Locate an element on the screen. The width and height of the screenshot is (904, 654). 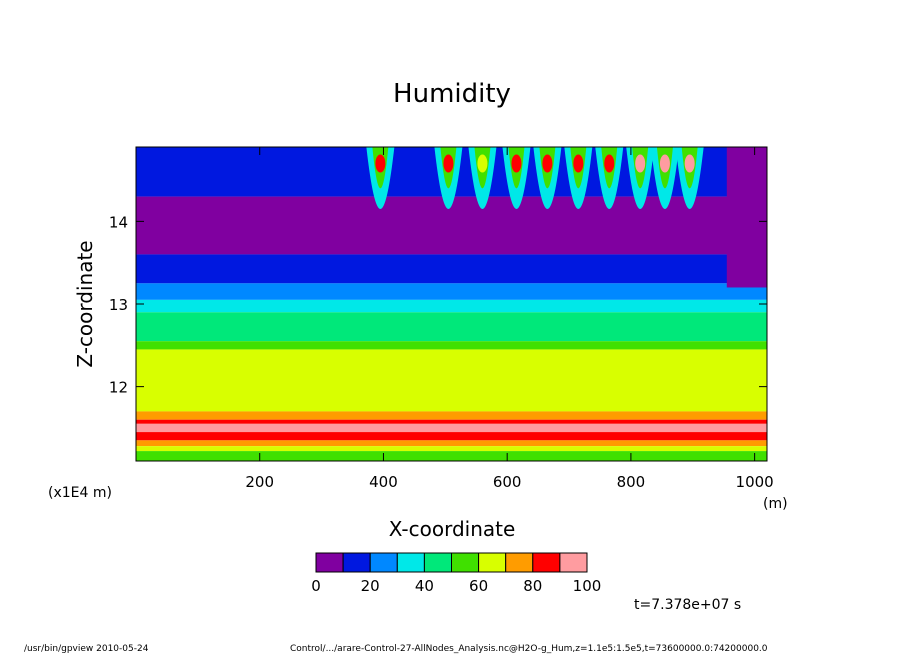
colorbar-label-0: 0 is located at coordinates (316, 586).